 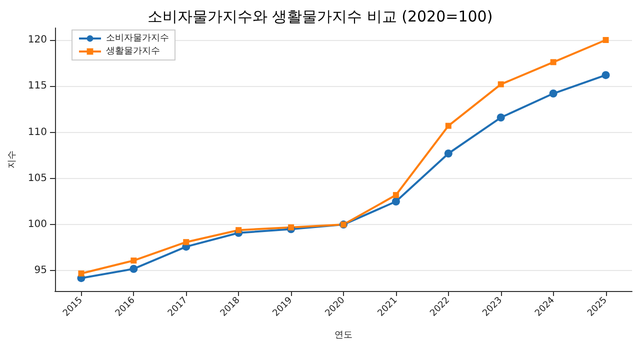 I want to click on legend-label: 생활물가지수, so click(x=133, y=51).